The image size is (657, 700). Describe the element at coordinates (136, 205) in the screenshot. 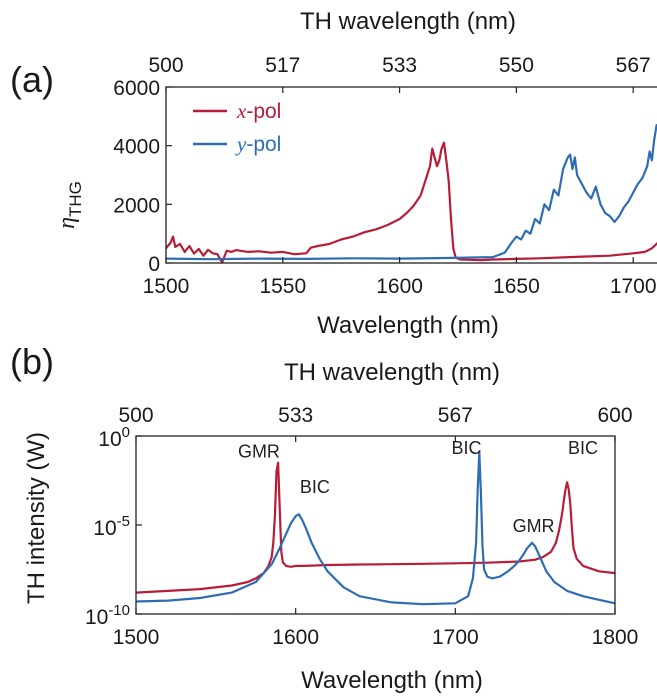

I see `y-tick-label: 2000` at that location.